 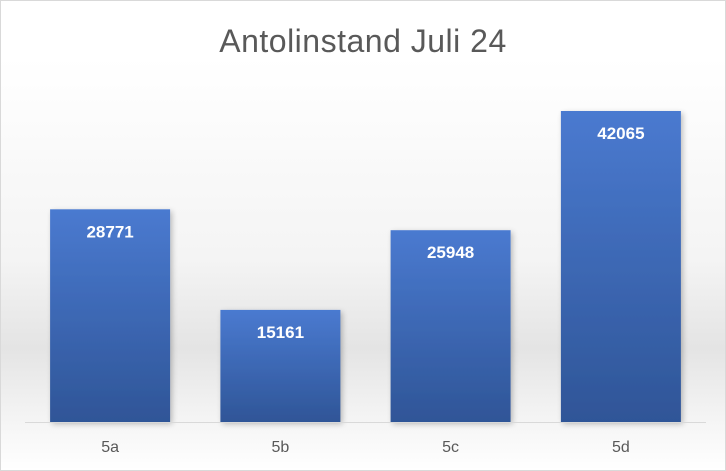 I want to click on chart-title: Antolinstand Juli 24, so click(x=363, y=41).